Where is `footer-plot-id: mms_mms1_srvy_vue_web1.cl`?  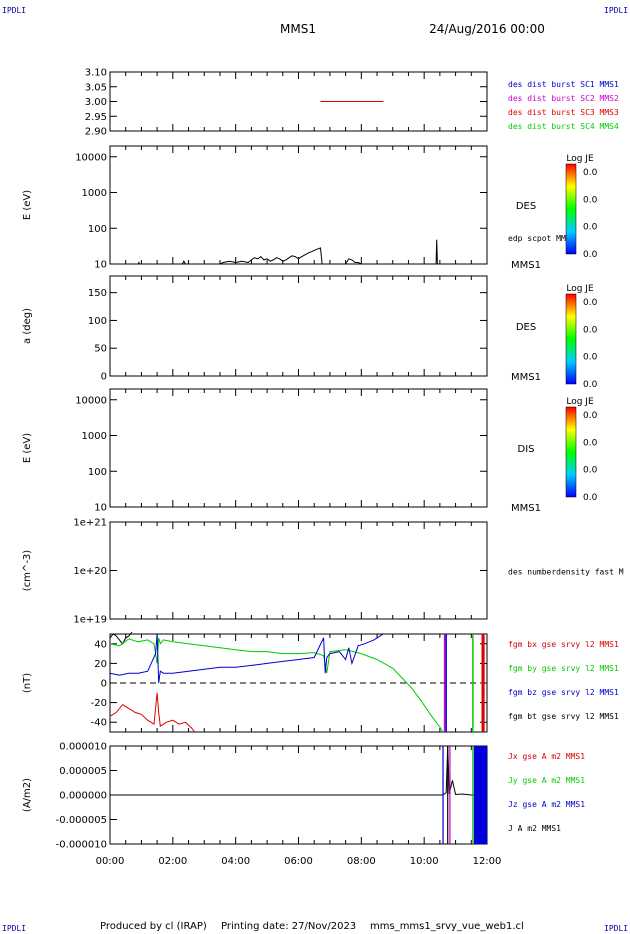 footer-plot-id: mms_mms1_srvy_vue_web1.cl is located at coordinates (447, 926).